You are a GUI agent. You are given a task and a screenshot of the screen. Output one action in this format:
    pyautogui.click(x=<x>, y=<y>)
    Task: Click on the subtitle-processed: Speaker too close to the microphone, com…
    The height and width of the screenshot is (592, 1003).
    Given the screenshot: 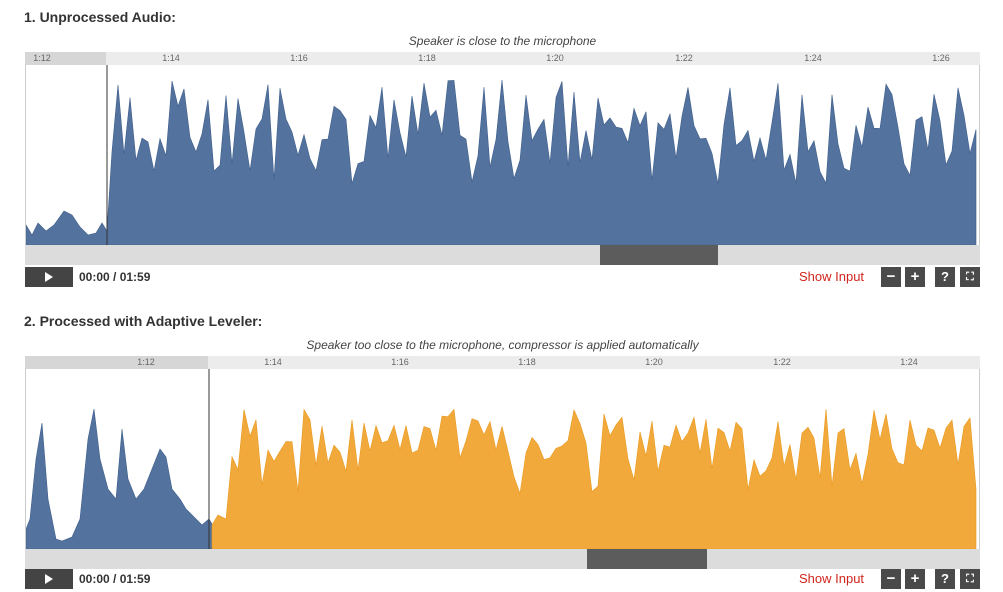 What is the action you would take?
    pyautogui.click(x=502, y=345)
    